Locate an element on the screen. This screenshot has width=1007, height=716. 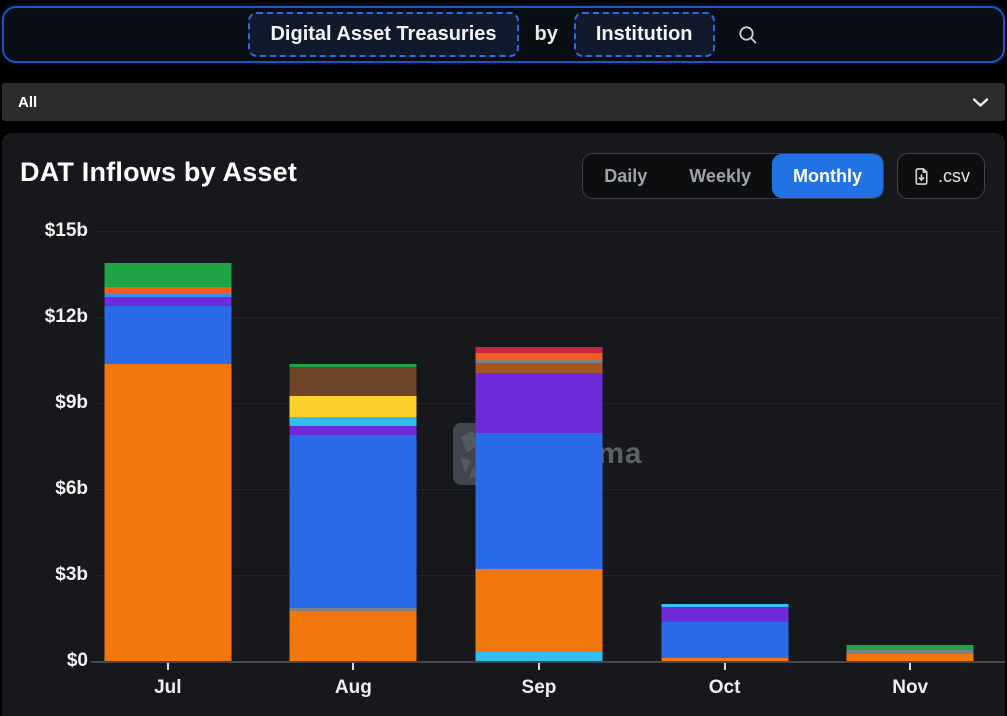
page-title: DAT Inflows by Asset is located at coordinates (159, 172).